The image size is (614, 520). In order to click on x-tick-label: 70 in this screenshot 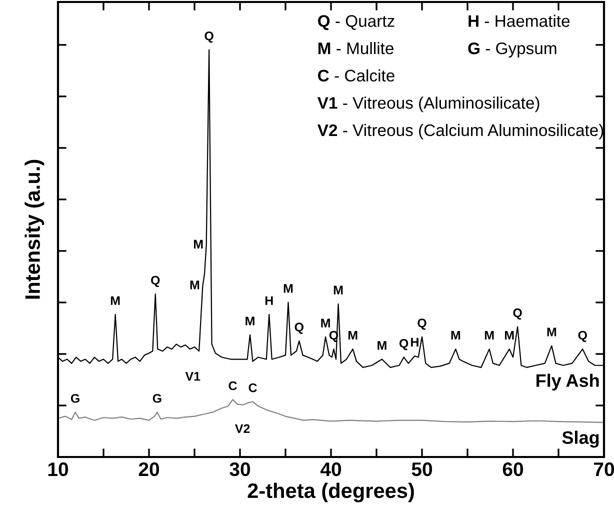, I will do `click(604, 469)`.